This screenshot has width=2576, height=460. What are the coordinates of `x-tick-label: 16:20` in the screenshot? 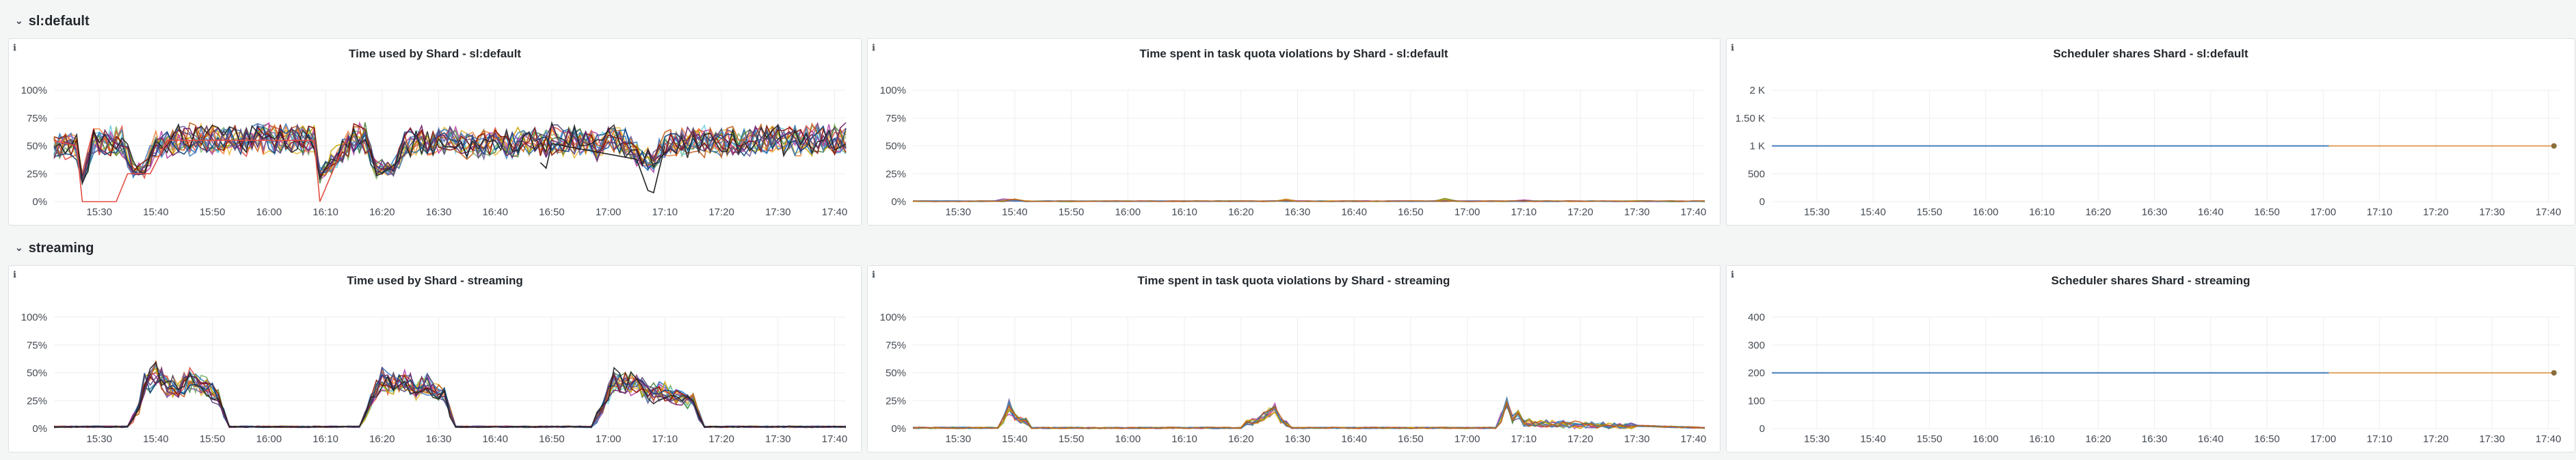 It's located at (1241, 212).